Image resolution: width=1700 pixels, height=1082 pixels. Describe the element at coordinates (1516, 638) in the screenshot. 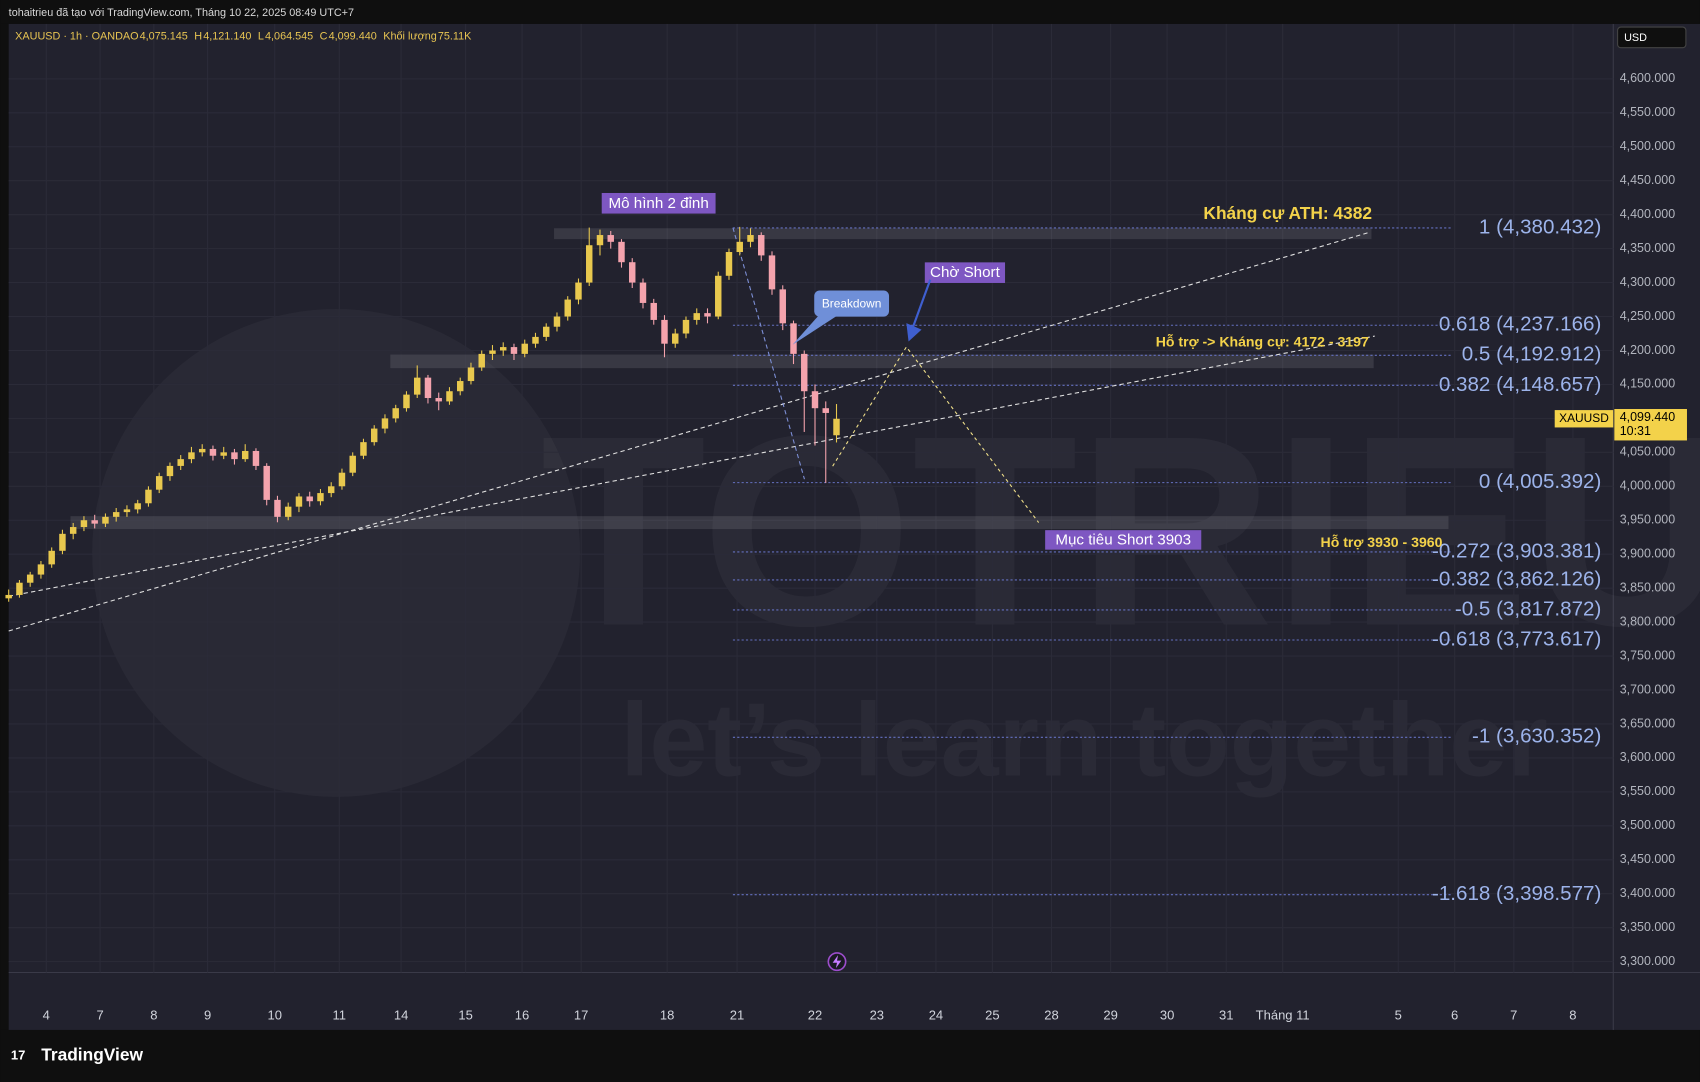

I see `fib-label: -0.618 (3,773.617)` at that location.